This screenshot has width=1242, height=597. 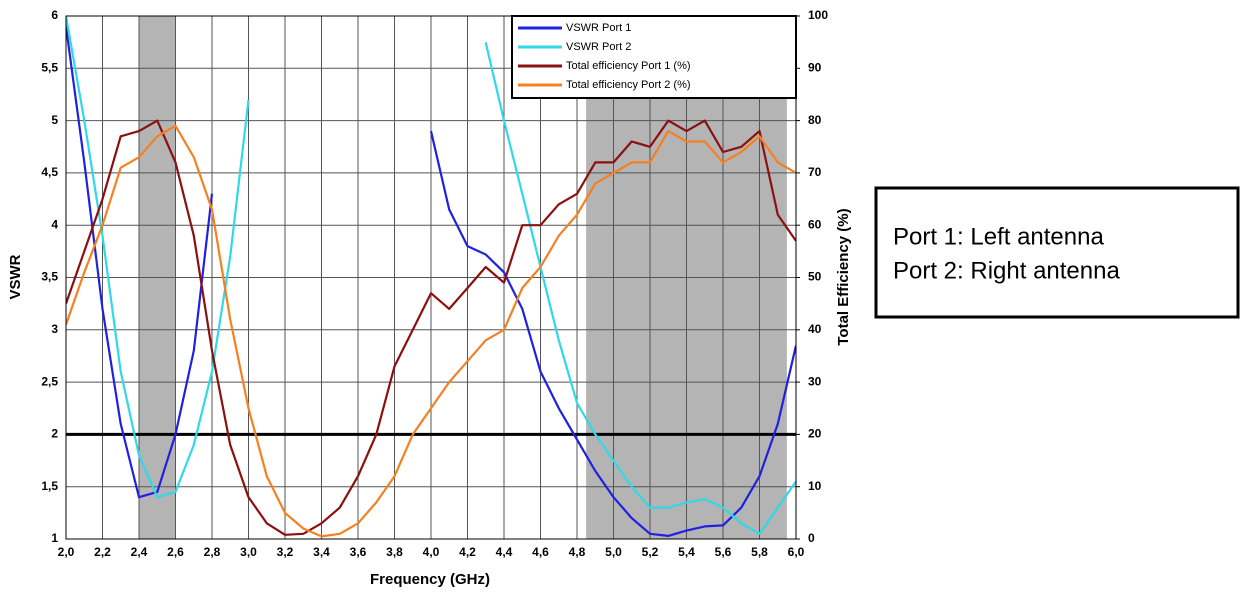 I want to click on x-tick-label: 2,0, so click(x=66, y=552).